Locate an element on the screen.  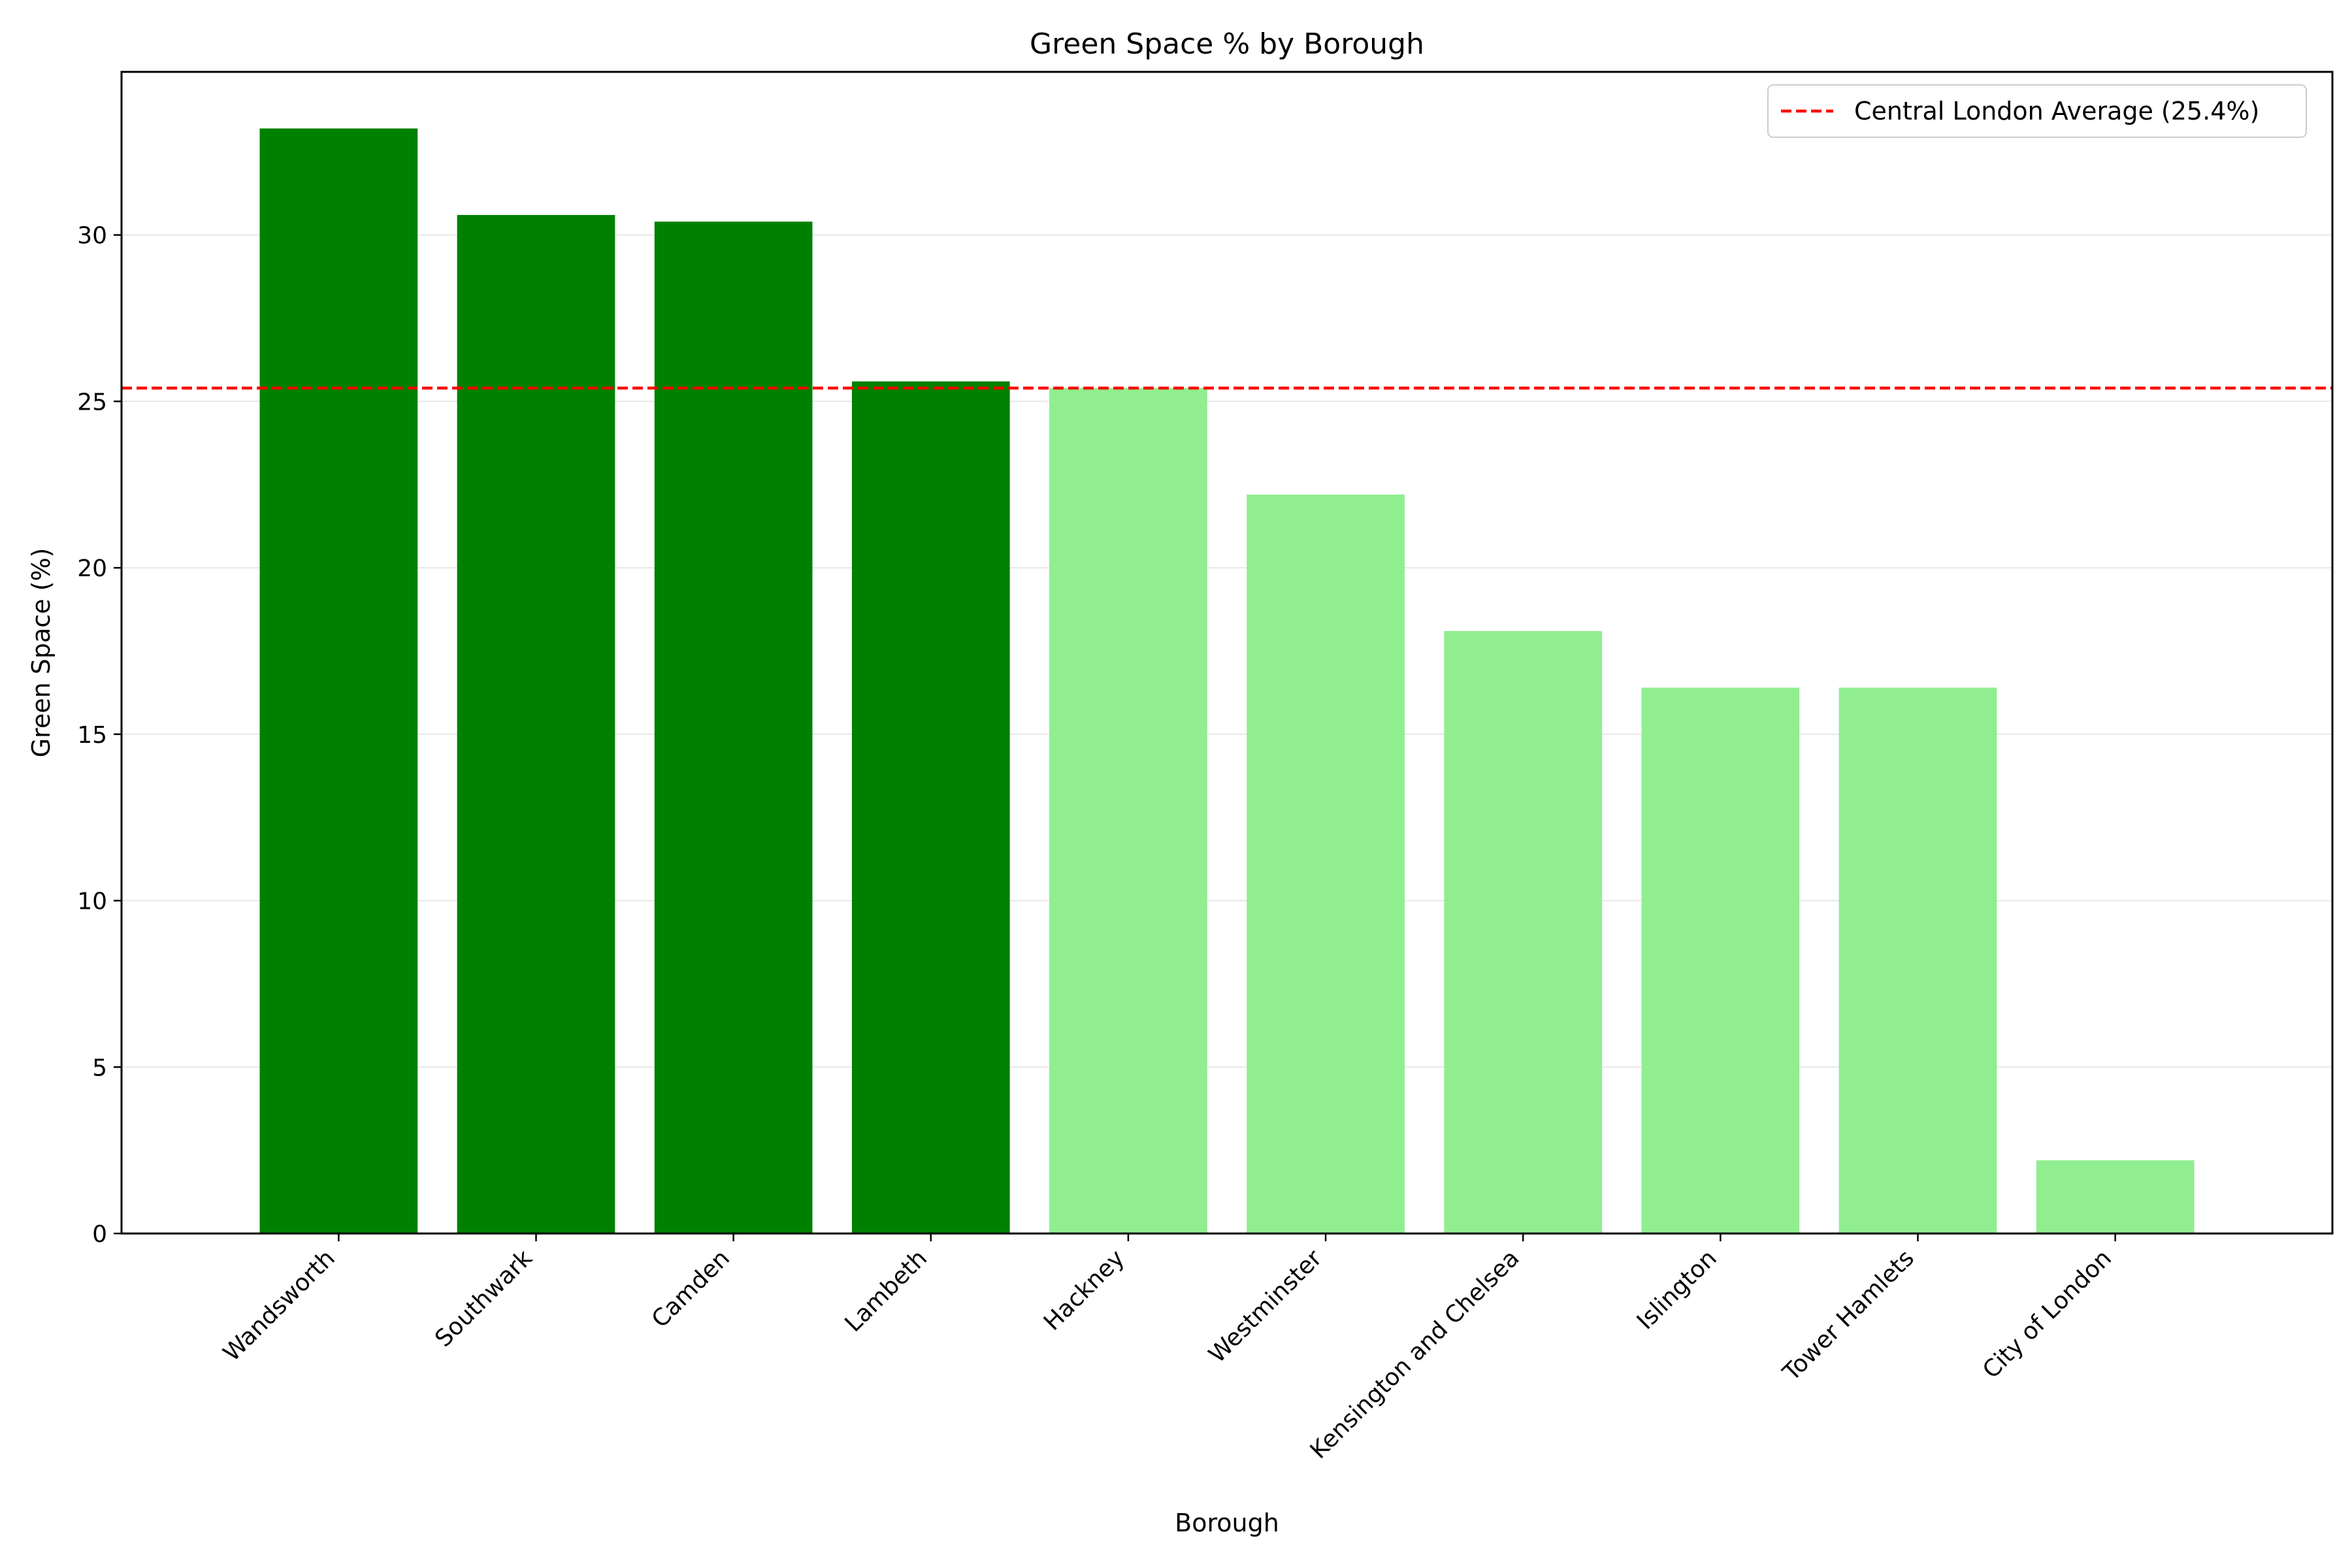
bar-city-of-london is located at coordinates (2115, 1196).